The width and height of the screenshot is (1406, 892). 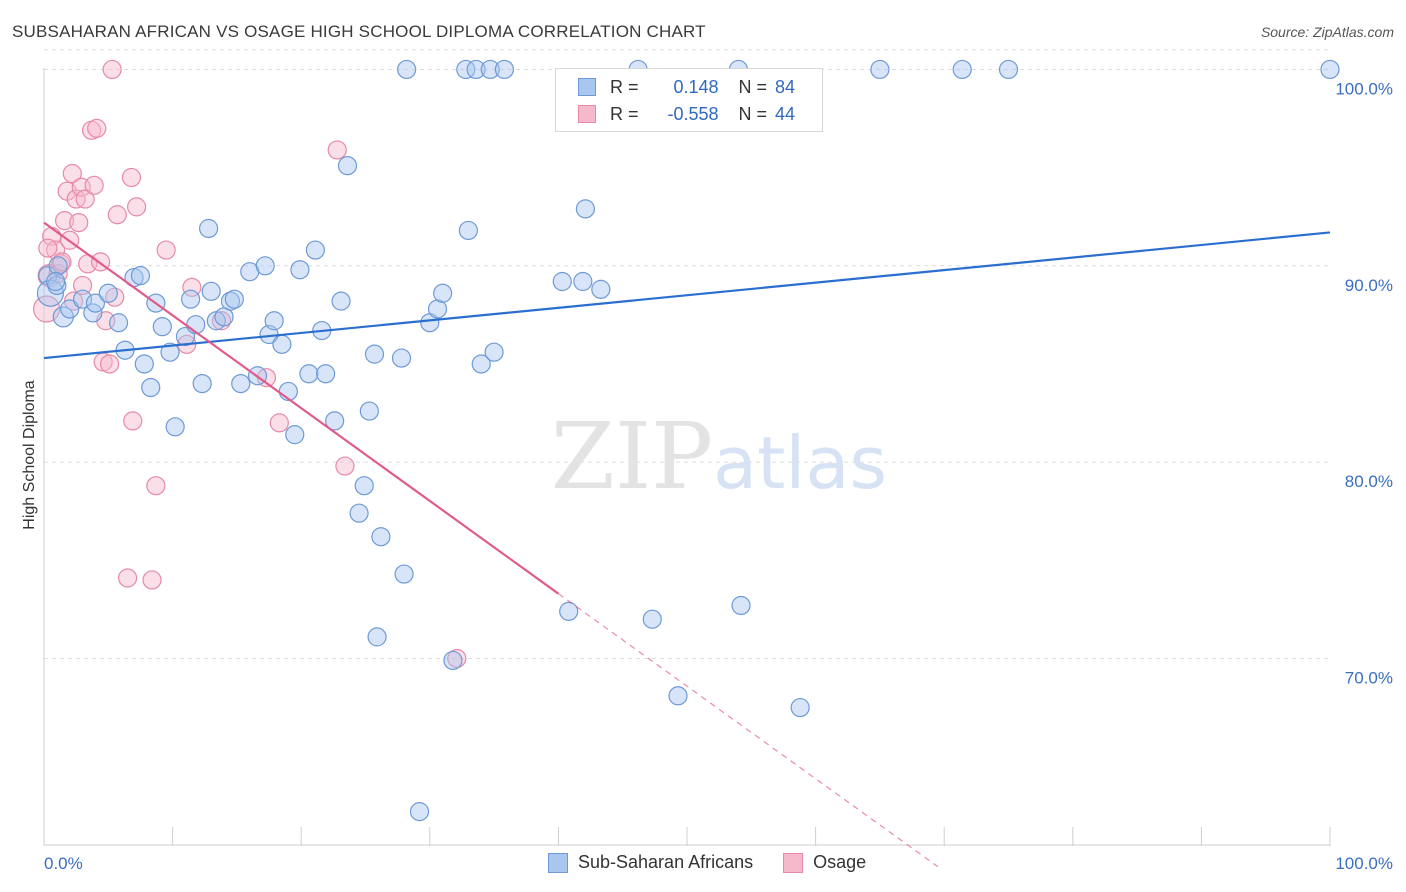 What do you see at coordinates (1364, 88) in the screenshot?
I see `y-tick-label: 100.0%` at bounding box center [1364, 88].